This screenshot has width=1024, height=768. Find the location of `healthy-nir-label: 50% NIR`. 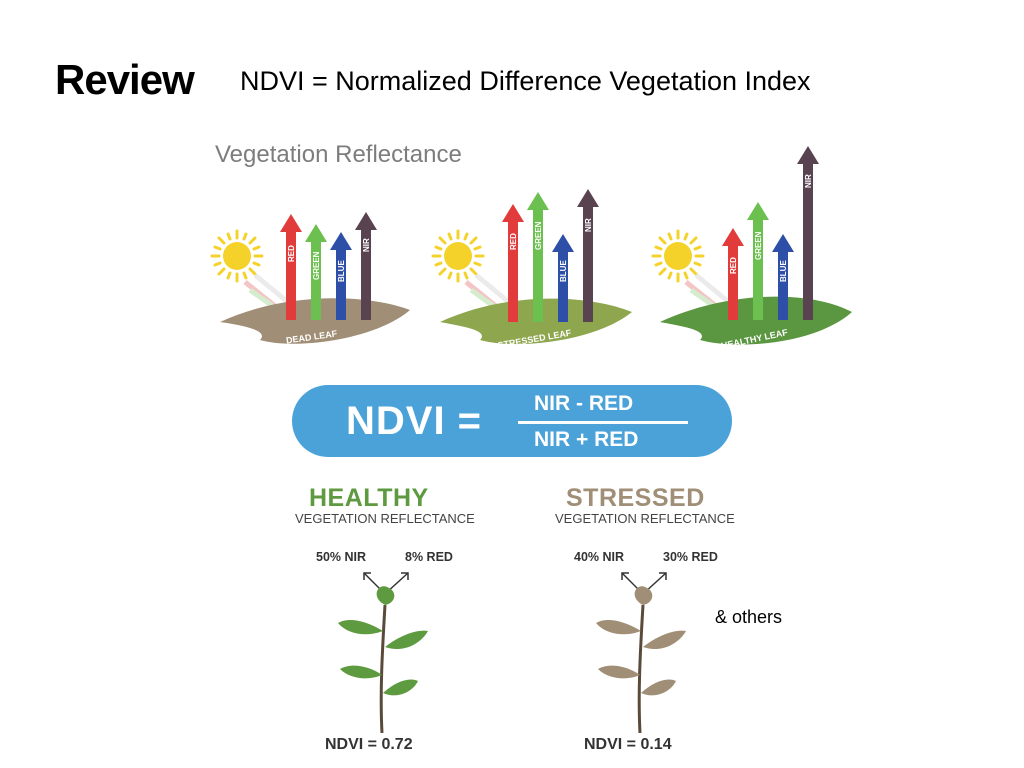

healthy-nir-label: 50% NIR is located at coordinates (341, 557).